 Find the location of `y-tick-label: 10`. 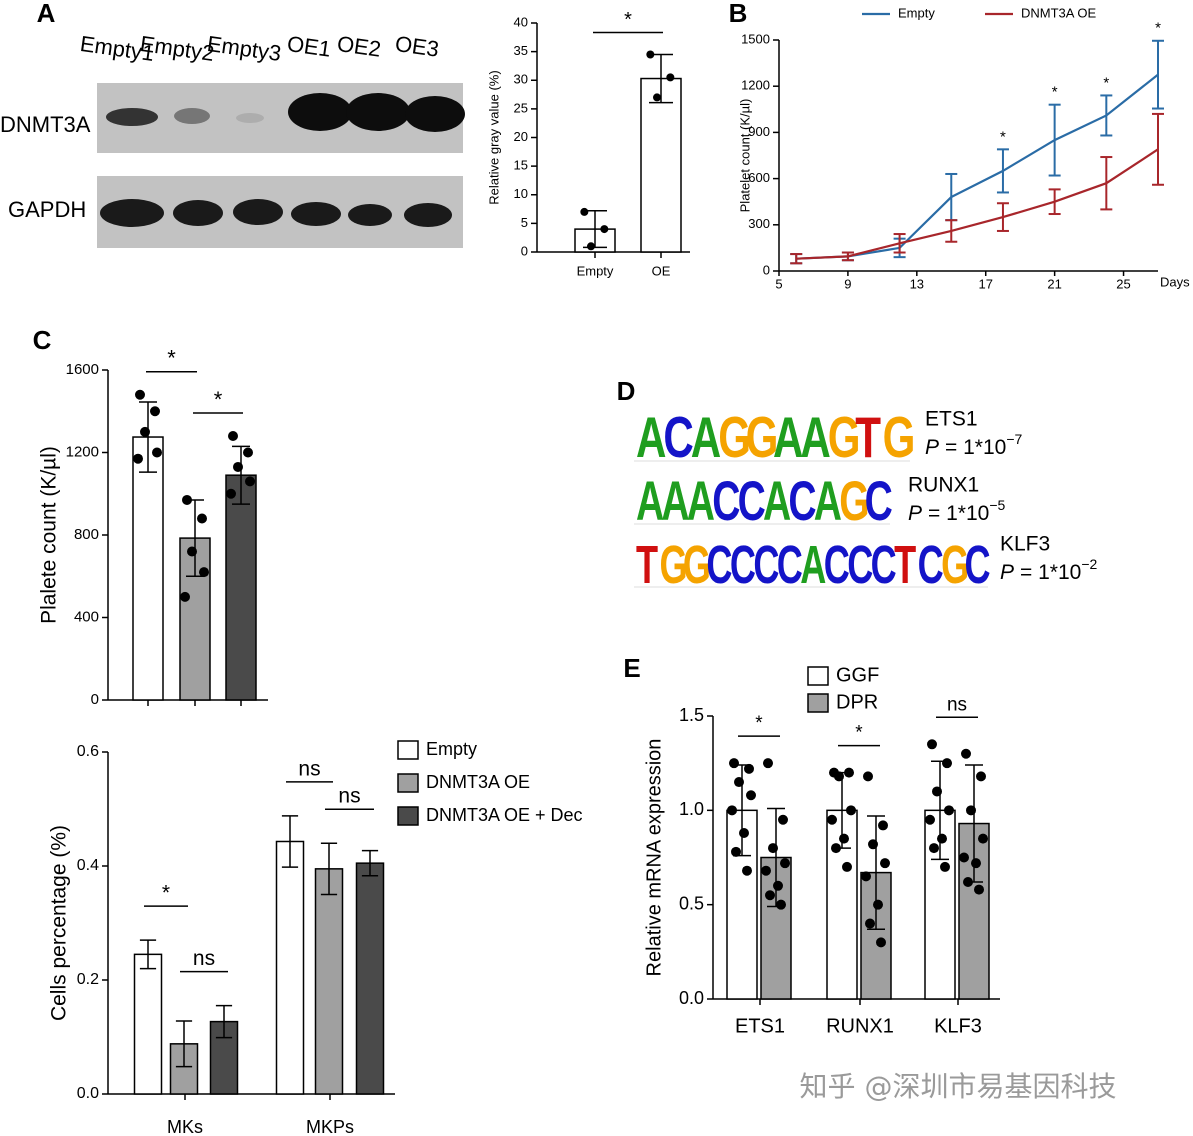

y-tick-label: 10 is located at coordinates (521, 193).